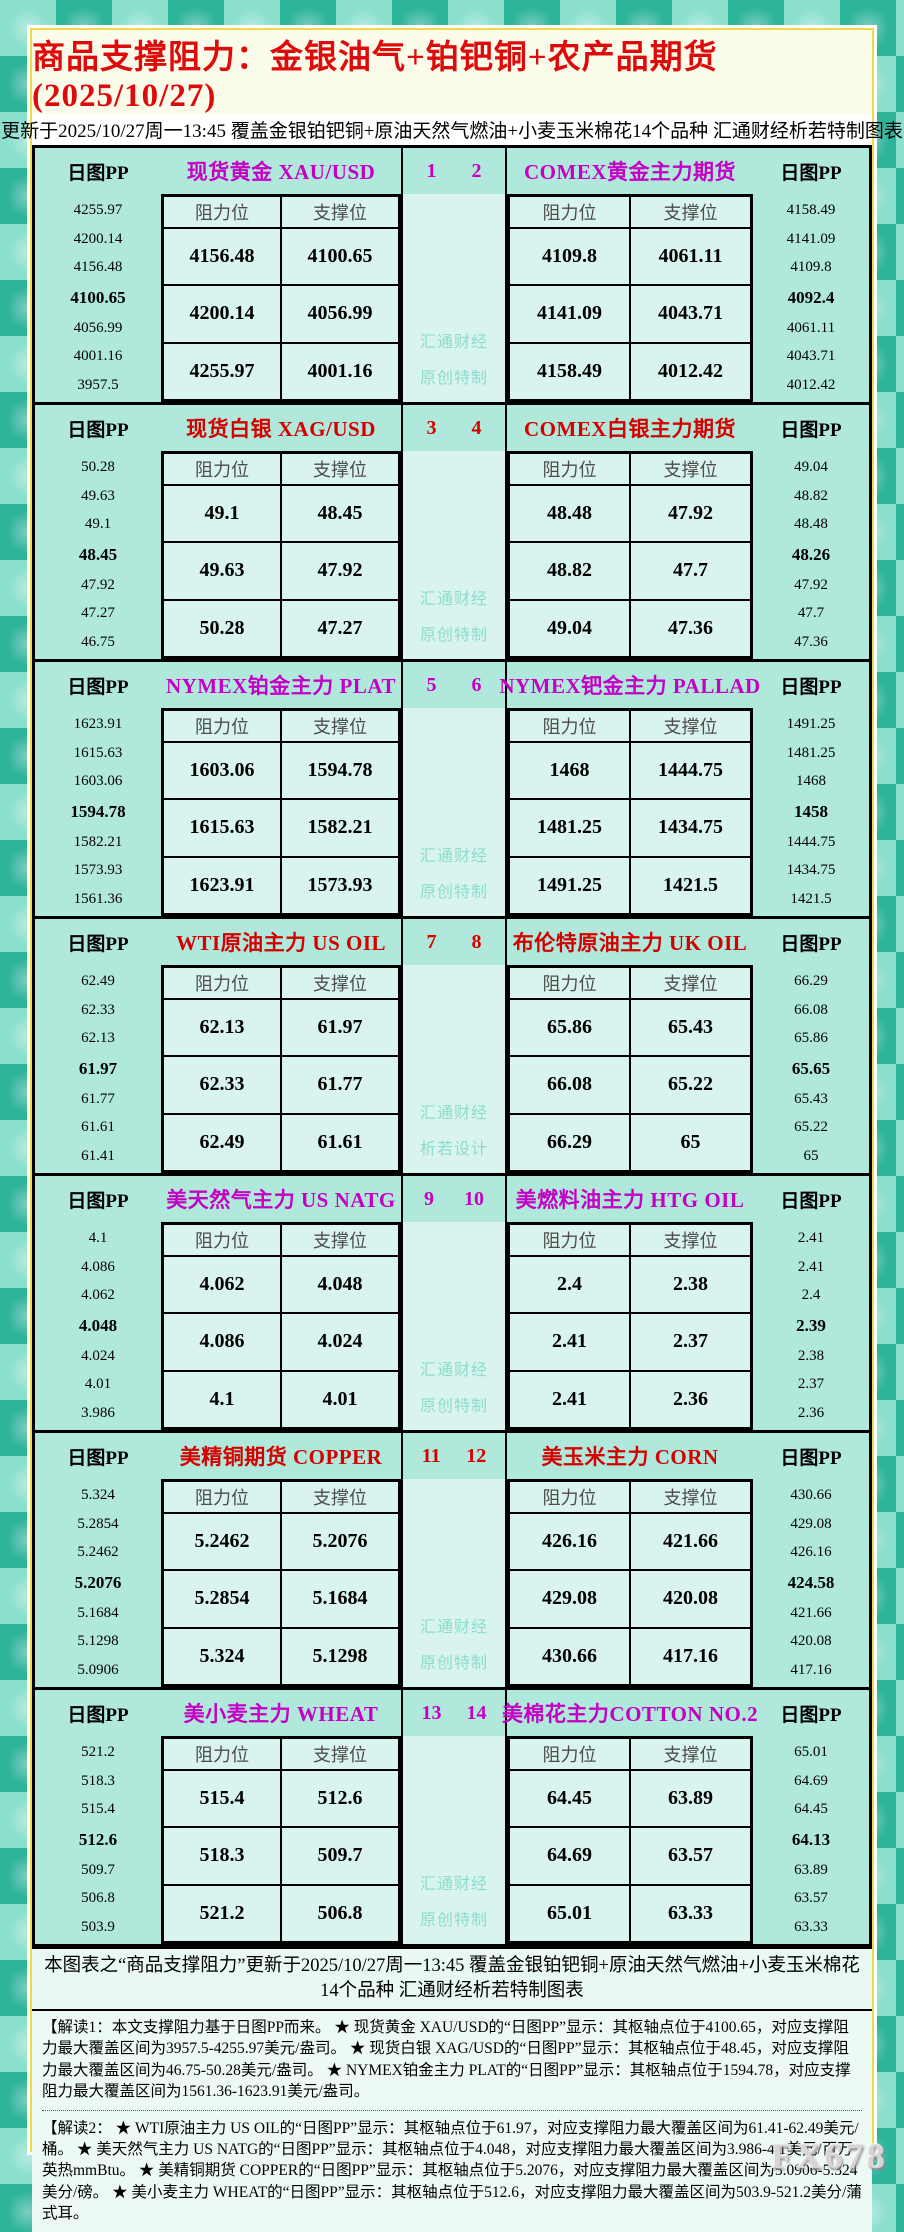  I want to click on support-value: 61.61, so click(340, 1142).